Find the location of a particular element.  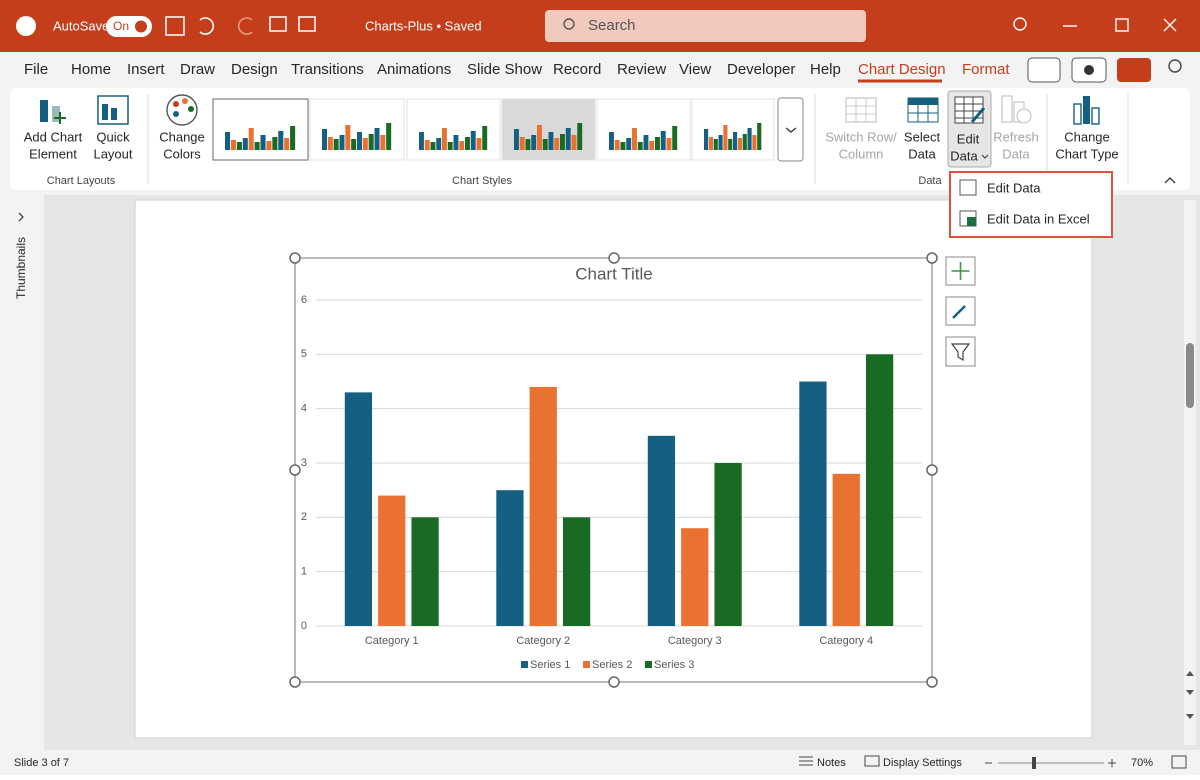

y-tick-label: 6 is located at coordinates (304, 300).